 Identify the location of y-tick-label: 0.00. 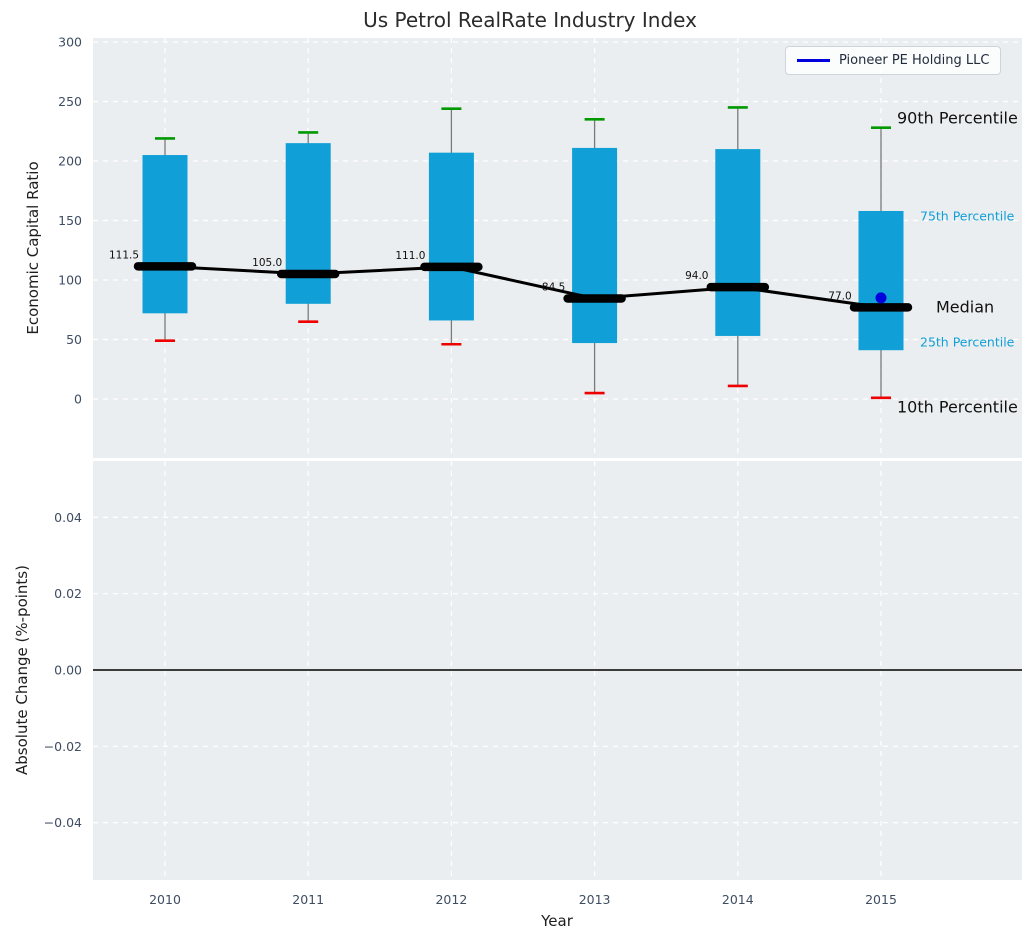
(68, 670).